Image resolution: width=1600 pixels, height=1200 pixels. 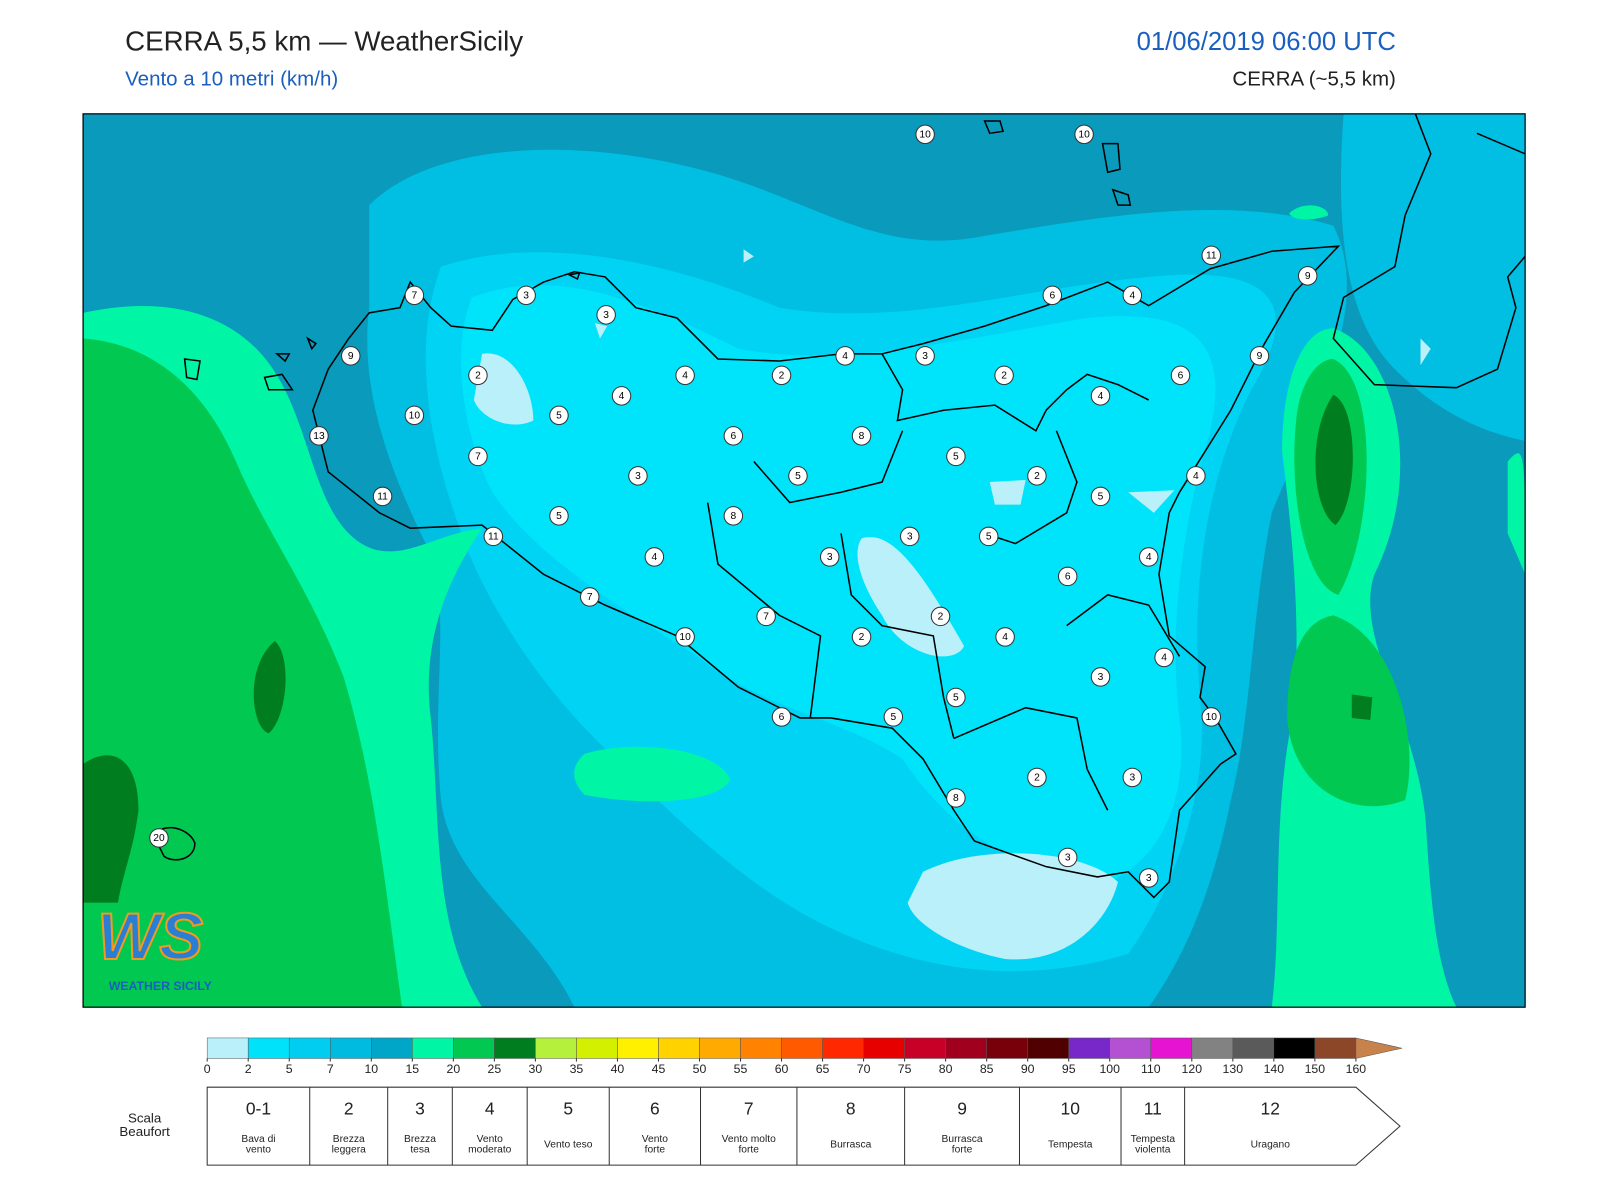 What do you see at coordinates (289, 1069) in the screenshot?
I see `colorbar-tick-label: 5` at bounding box center [289, 1069].